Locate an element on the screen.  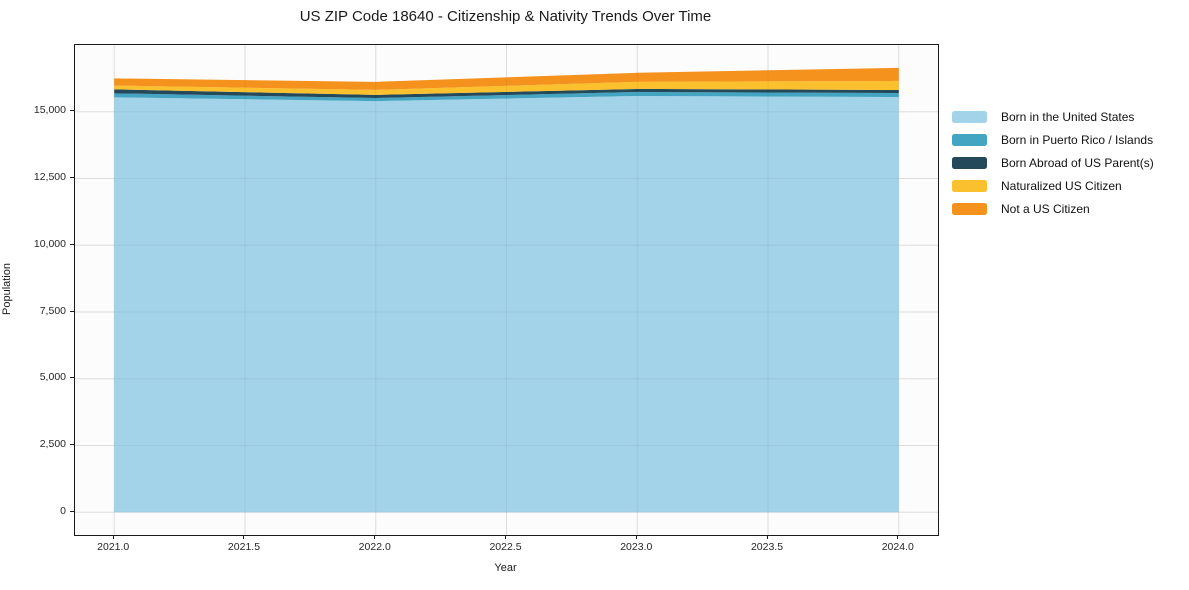
x-tick-label: 2021.5 is located at coordinates (244, 547).